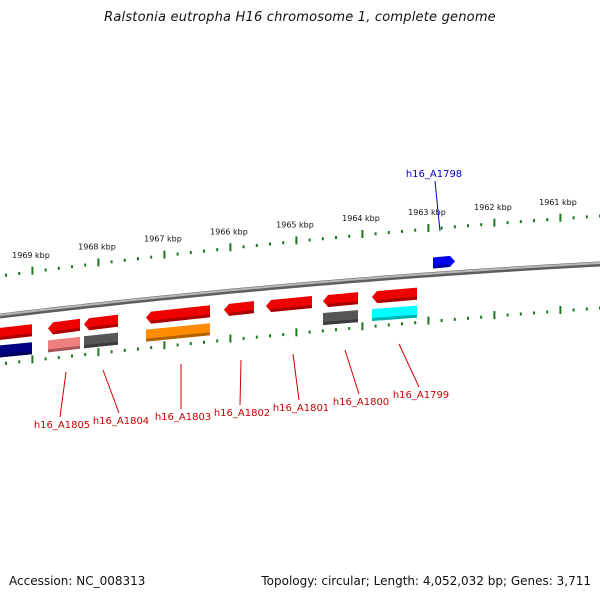  What do you see at coordinates (77, 581) in the screenshot?
I see `accession-text: Accession: NC_008313` at bounding box center [77, 581].